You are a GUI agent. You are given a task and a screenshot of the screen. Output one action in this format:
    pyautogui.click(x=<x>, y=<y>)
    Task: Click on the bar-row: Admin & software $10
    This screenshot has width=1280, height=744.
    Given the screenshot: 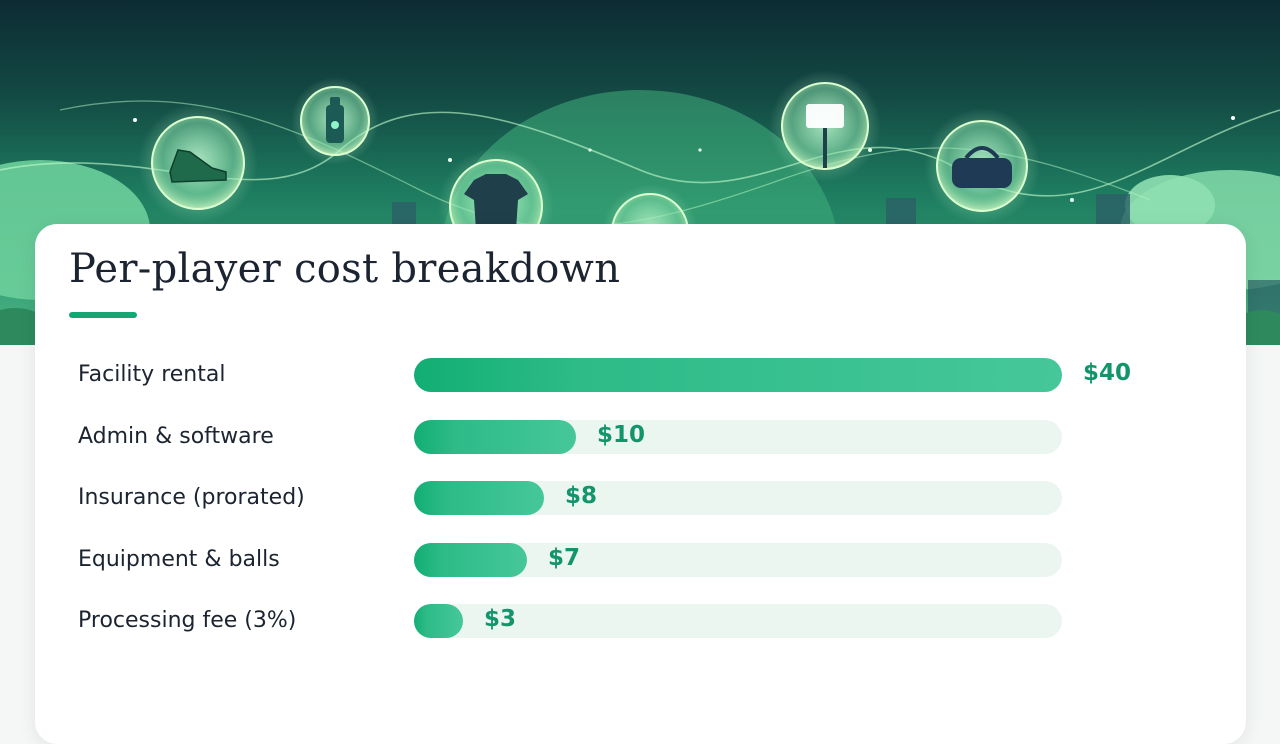 What is the action you would take?
    pyautogui.click(x=640, y=437)
    